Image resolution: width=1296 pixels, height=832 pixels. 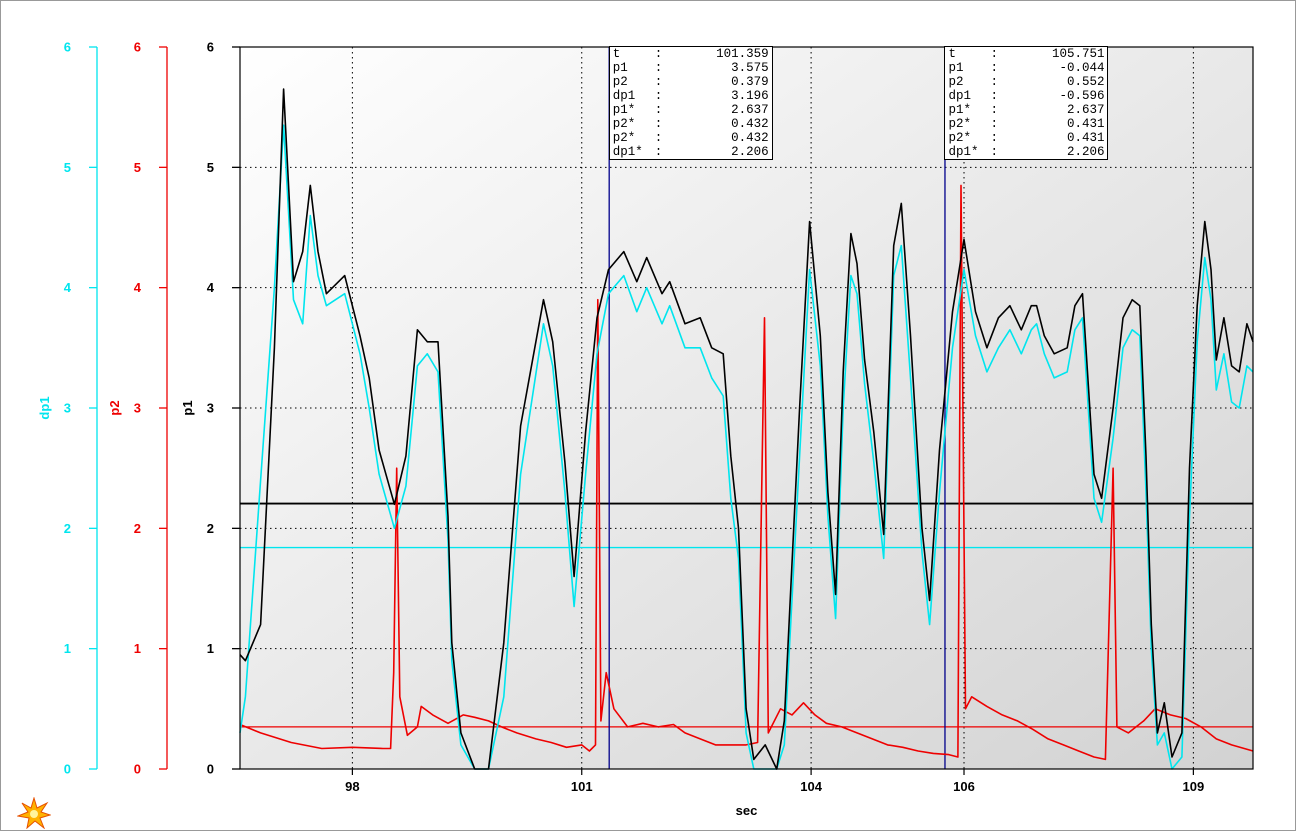 I want to click on axis-tick-label-p1: 2, so click(x=210, y=528).